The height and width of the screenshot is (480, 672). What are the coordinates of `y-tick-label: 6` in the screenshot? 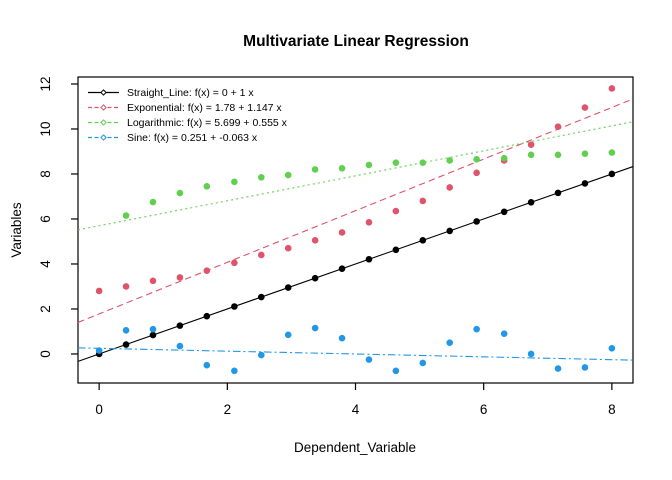 It's located at (45, 219).